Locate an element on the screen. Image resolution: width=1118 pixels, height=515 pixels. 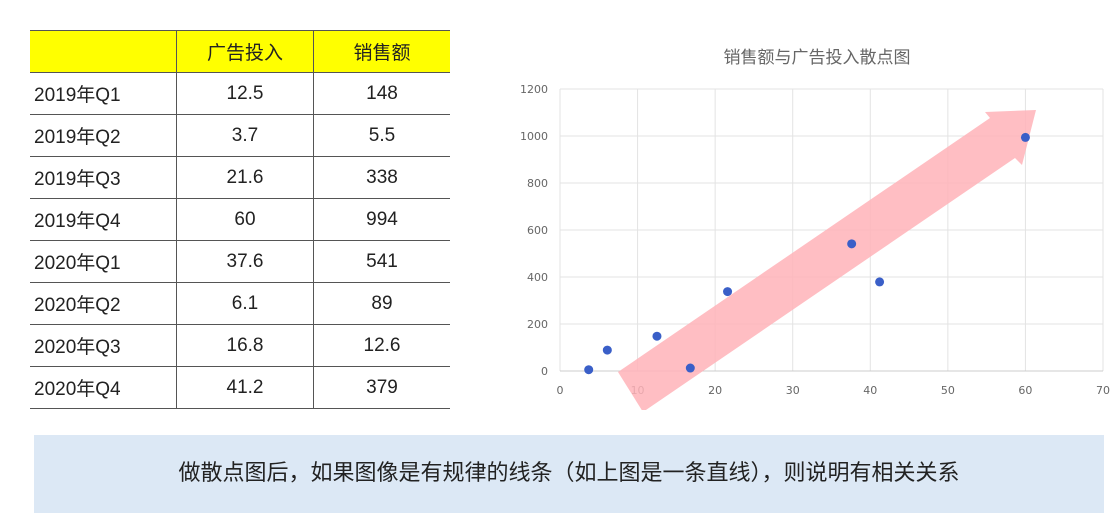
table-cell: 148 is located at coordinates (381, 93).